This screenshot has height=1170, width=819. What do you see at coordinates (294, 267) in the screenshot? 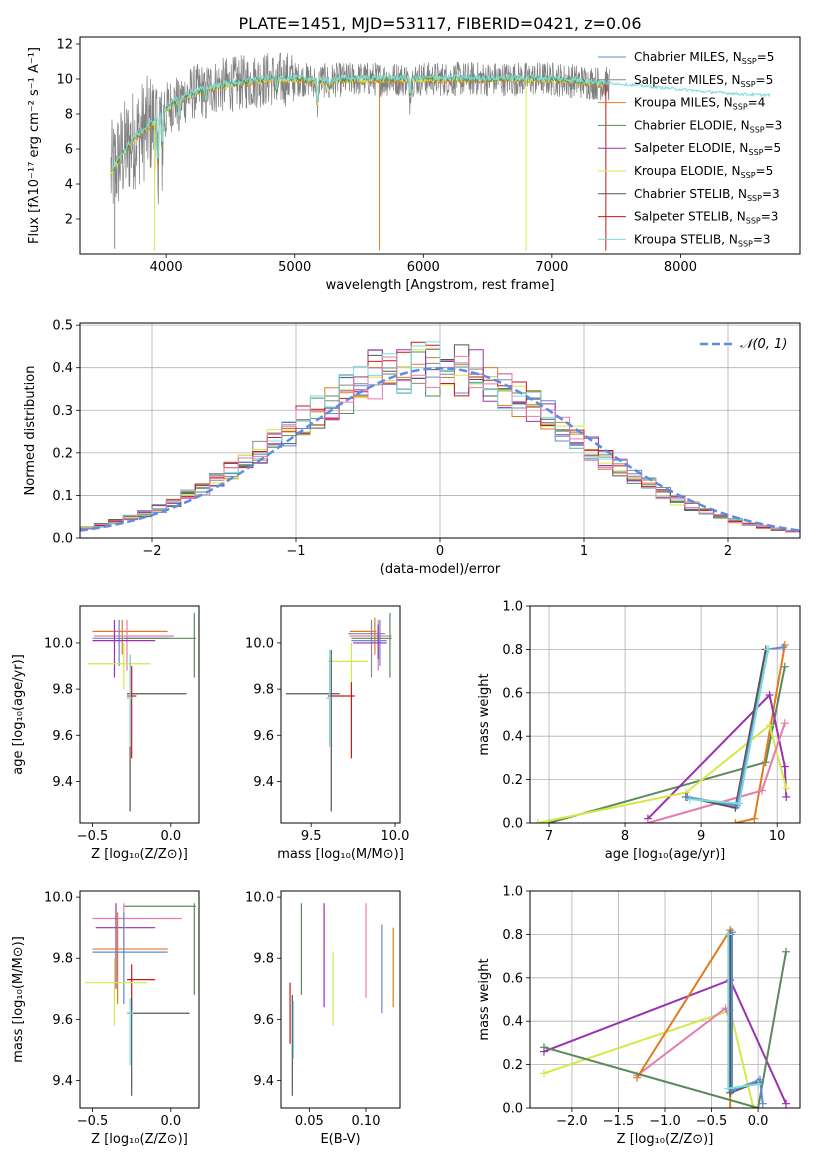
I see `x-tick-label: 5000` at bounding box center [294, 267].